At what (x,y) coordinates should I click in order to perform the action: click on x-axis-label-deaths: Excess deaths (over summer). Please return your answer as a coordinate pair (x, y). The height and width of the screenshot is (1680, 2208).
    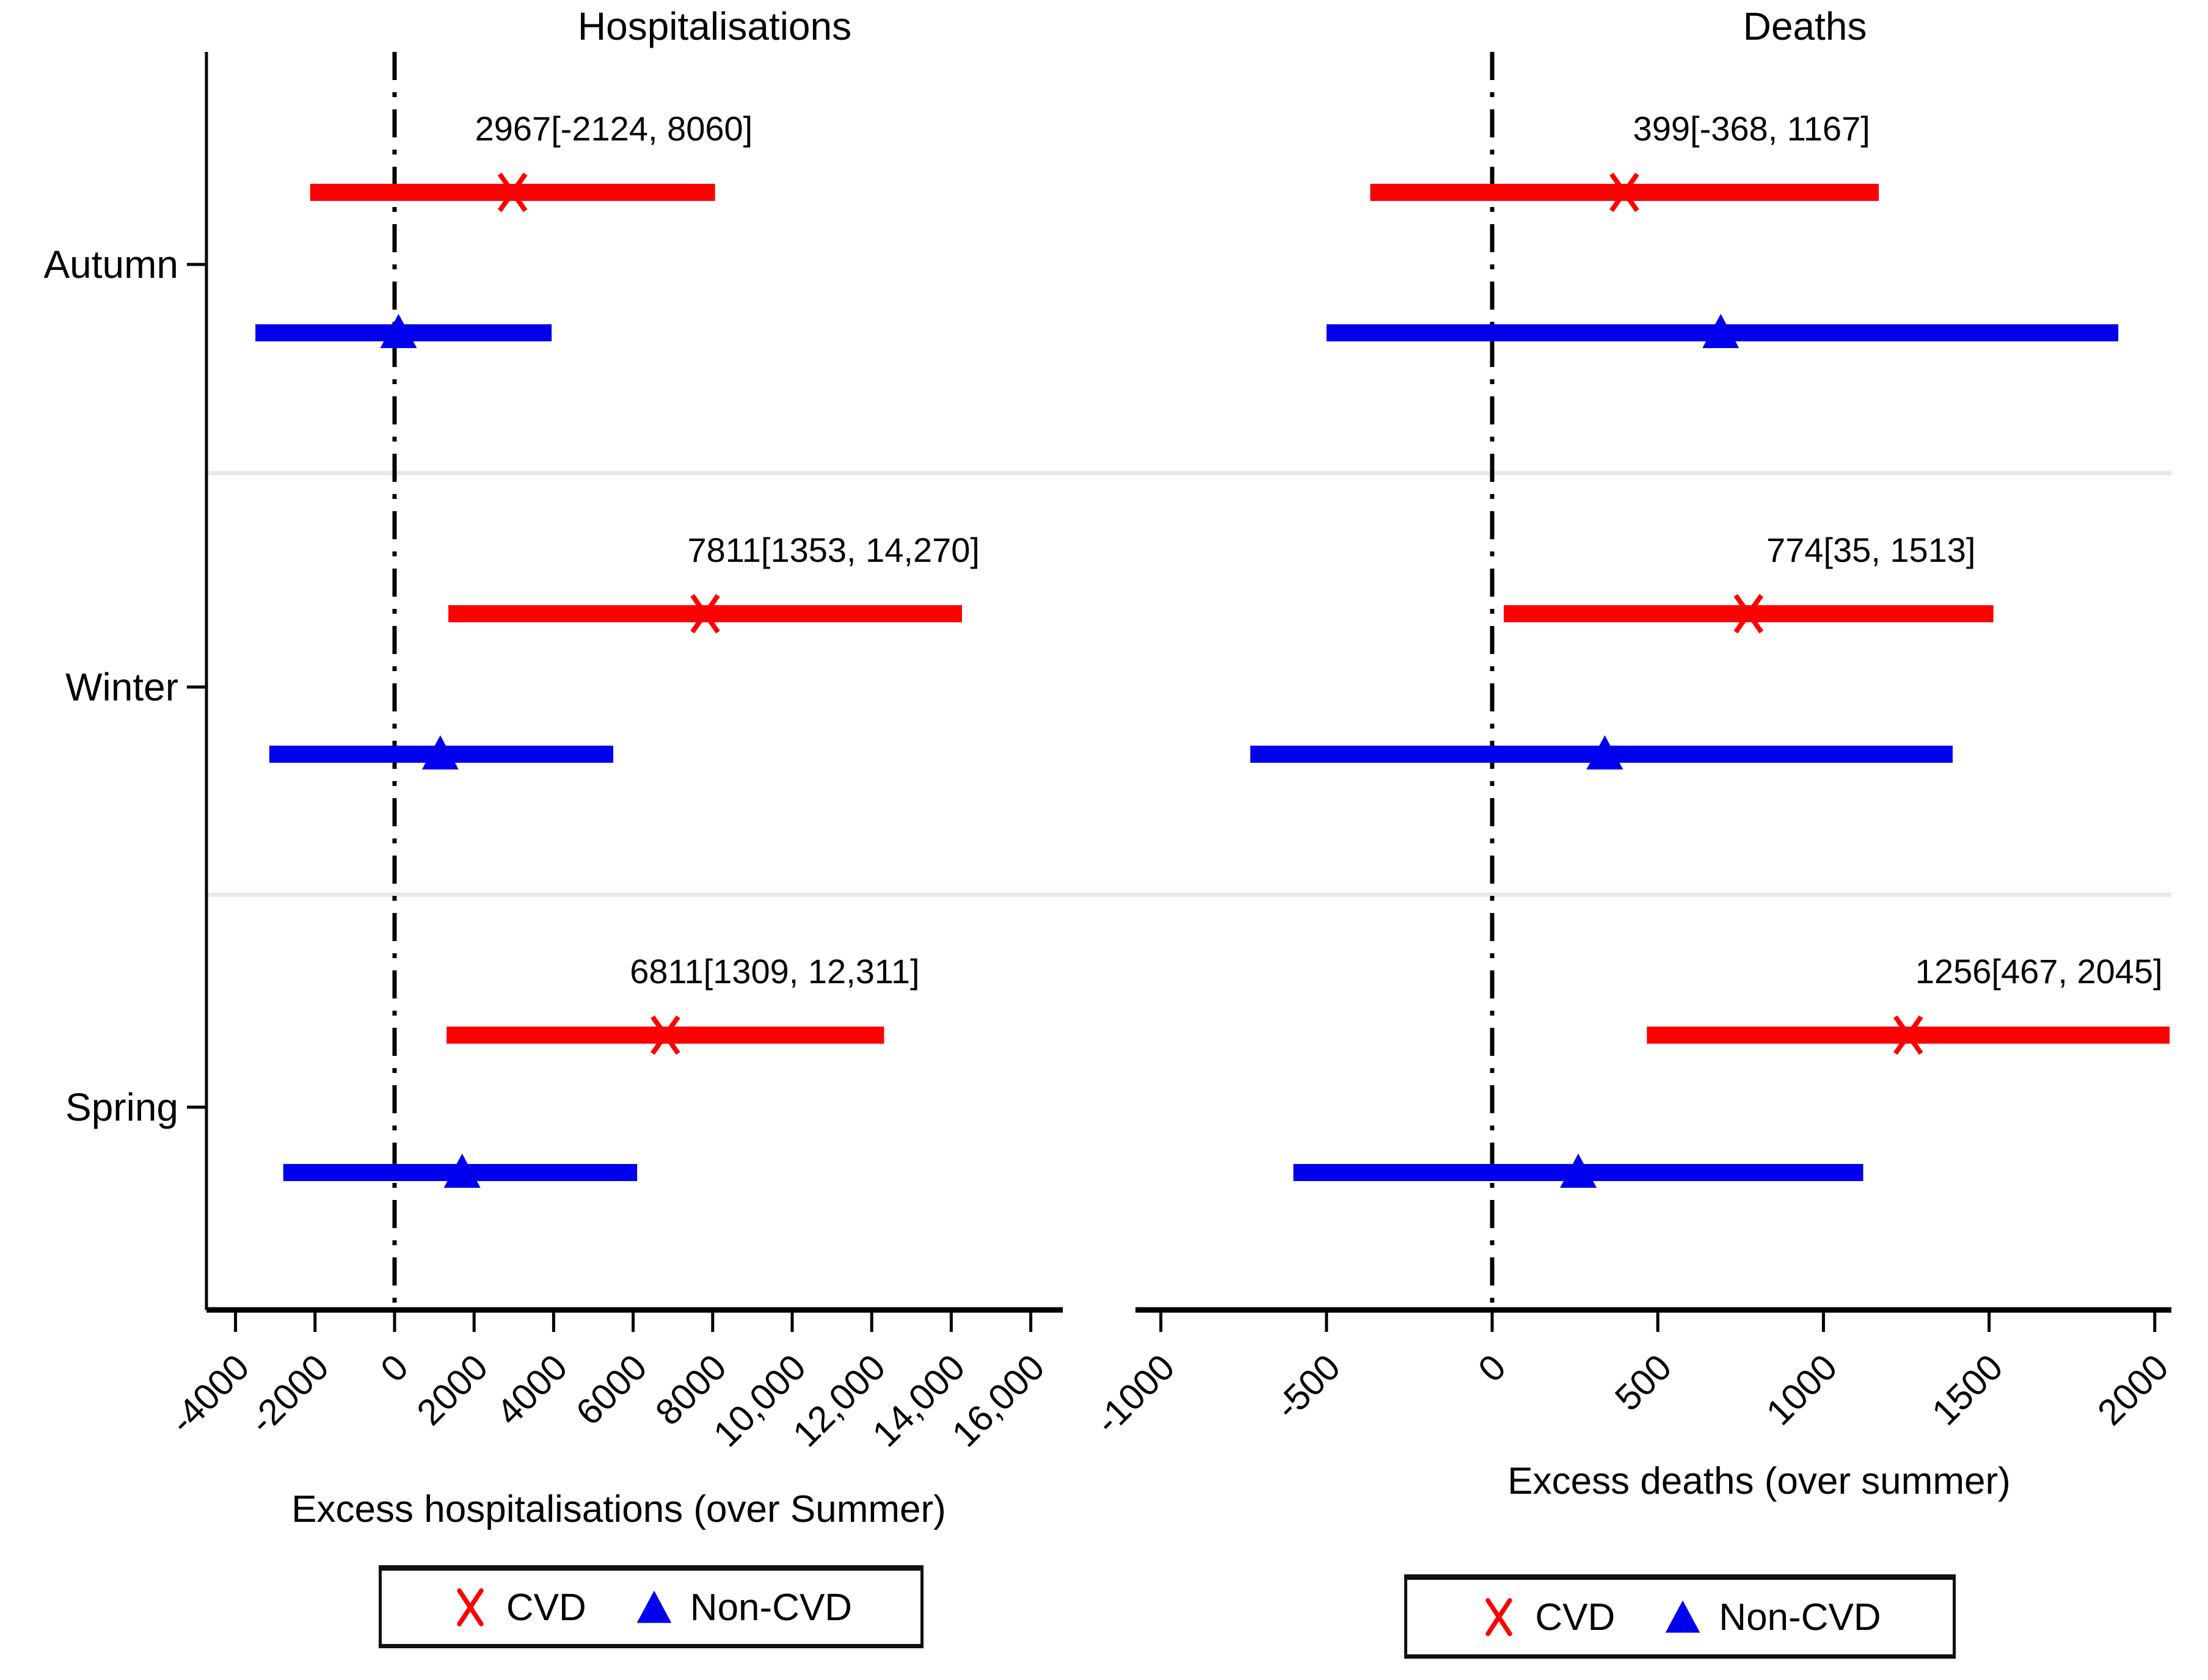
    Looking at the image, I should click on (1759, 1481).